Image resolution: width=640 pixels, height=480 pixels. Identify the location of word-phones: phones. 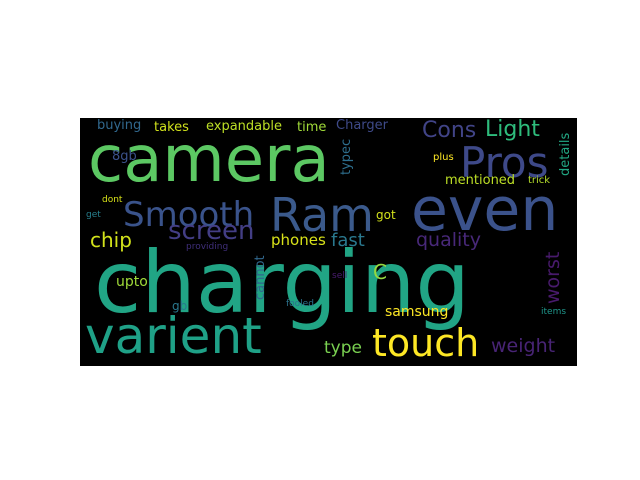
(298, 240).